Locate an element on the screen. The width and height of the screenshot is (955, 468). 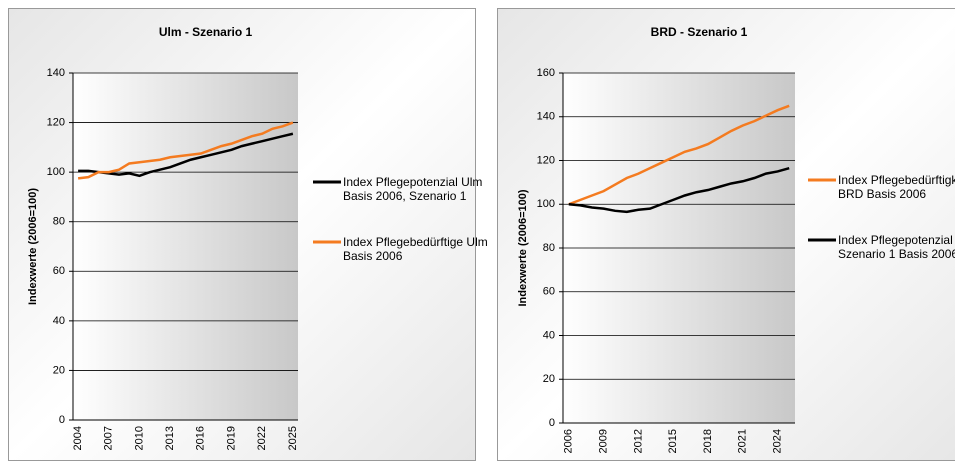
legend-entry: Index Pflegebedürftige Ulm Basis 2006 is located at coordinates (415, 249).